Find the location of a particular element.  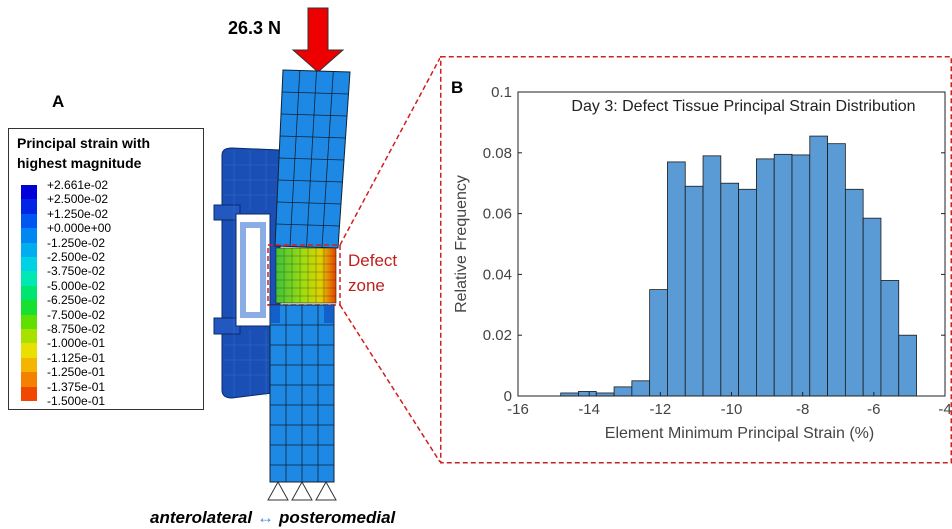

force-label: 26.3 N is located at coordinates (255, 28).